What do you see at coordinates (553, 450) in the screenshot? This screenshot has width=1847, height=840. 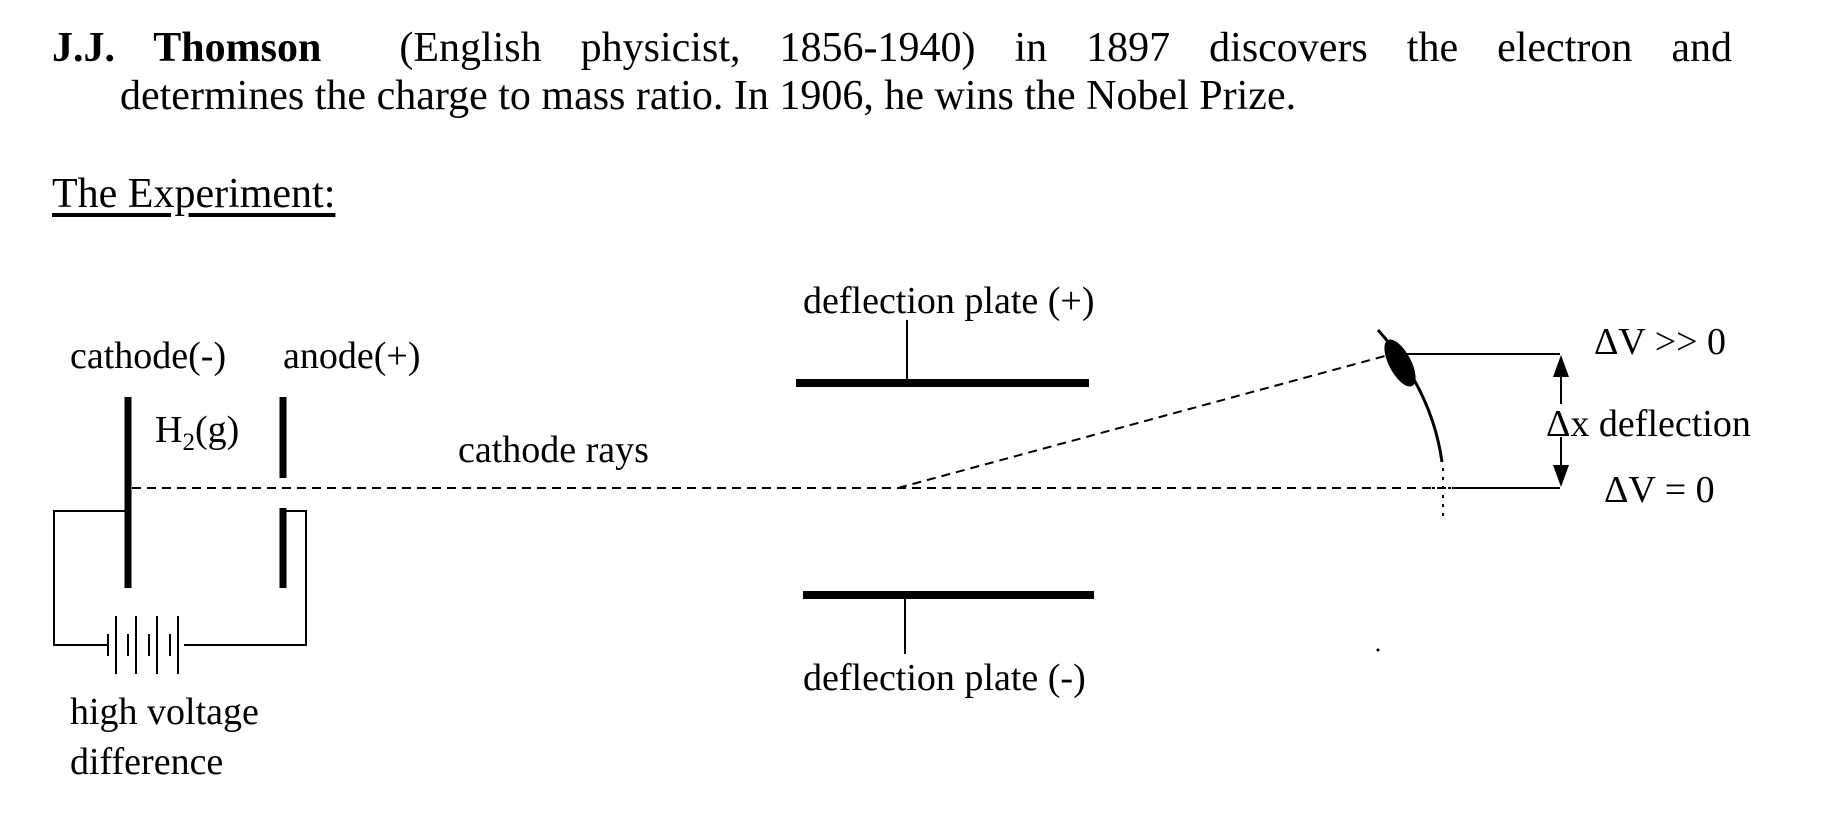 I see `cathode-rays-label: cathode rays` at bounding box center [553, 450].